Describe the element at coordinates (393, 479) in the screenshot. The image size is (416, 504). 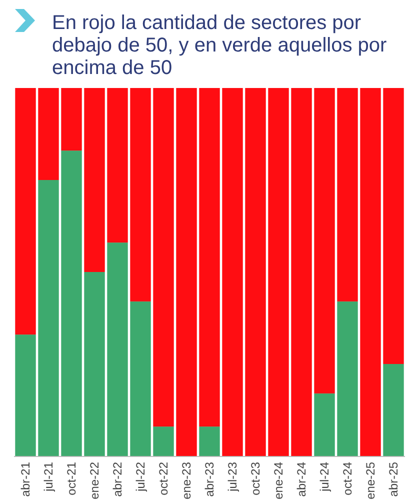
I see `x-tick-label: abr-25` at that location.